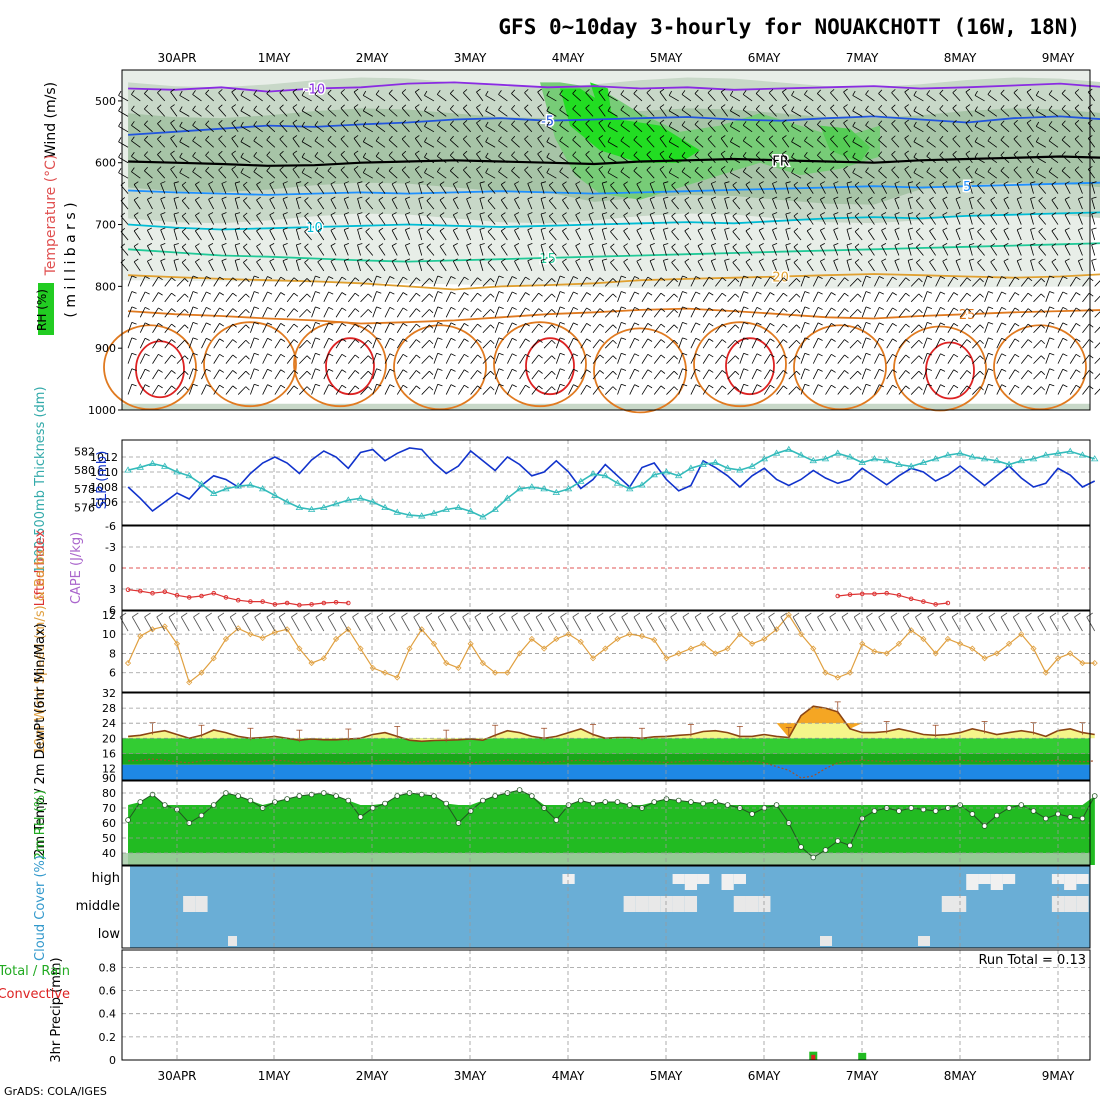 The height and width of the screenshot is (1100, 1100). Describe the element at coordinates (84, 508) in the screenshot. I see `thickness-tick-label: 576` at that location.